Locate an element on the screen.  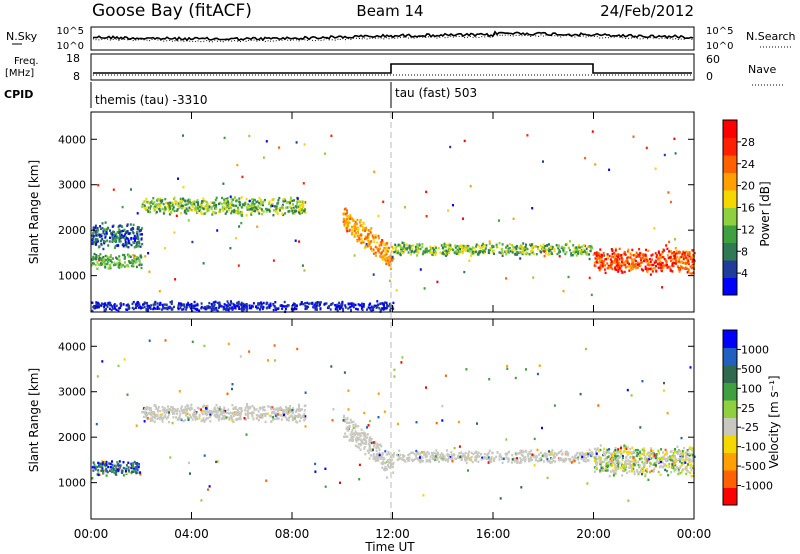
y-tick-label: 2000 is located at coordinates (72, 437).